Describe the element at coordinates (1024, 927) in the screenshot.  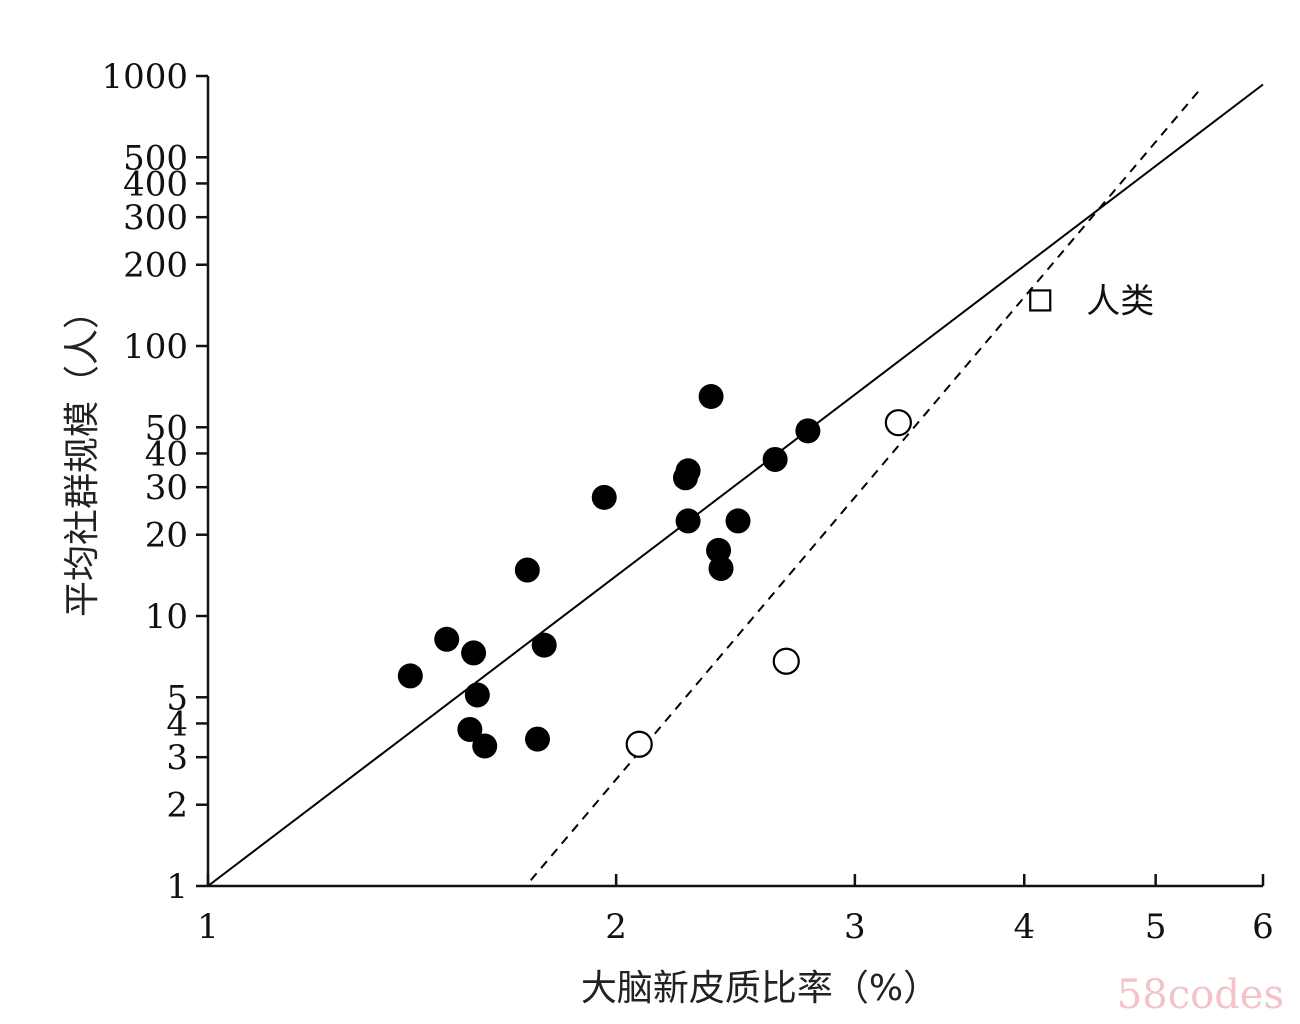
I see `x-tick-label: 4` at that location.